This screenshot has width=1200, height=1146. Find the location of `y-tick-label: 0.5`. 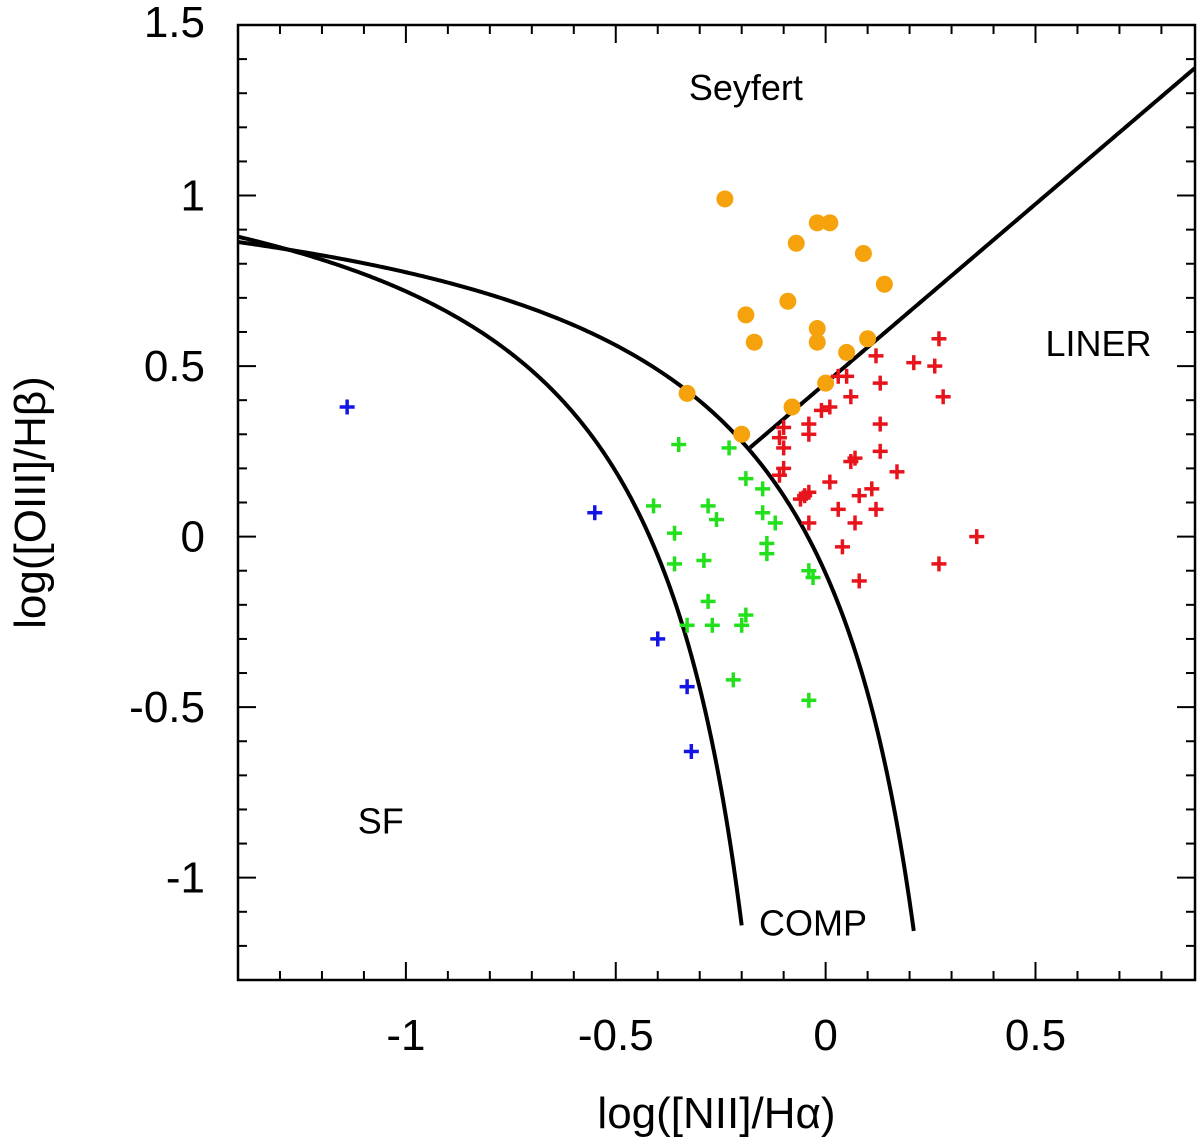

y-tick-label: 0.5 is located at coordinates (174, 366).